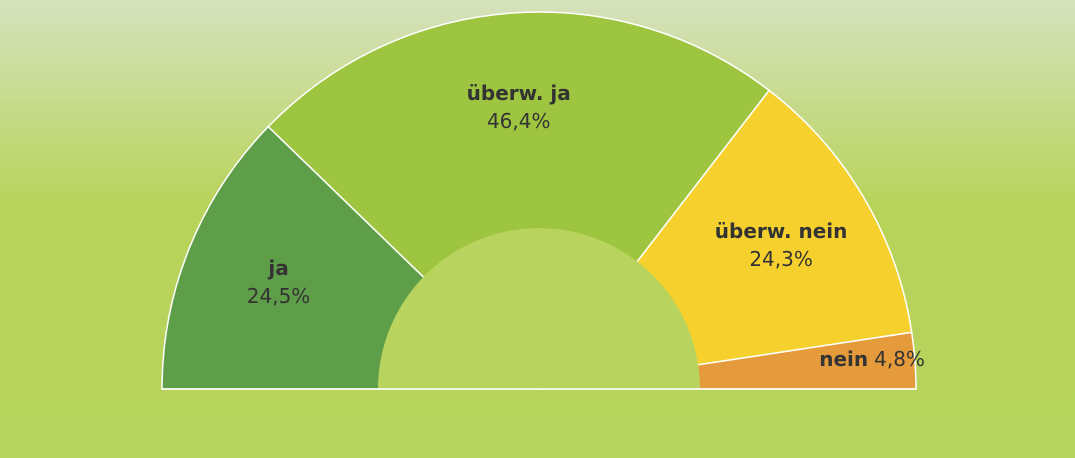  What do you see at coordinates (843, 359) in the screenshot?
I see `category-label: nein` at bounding box center [843, 359].